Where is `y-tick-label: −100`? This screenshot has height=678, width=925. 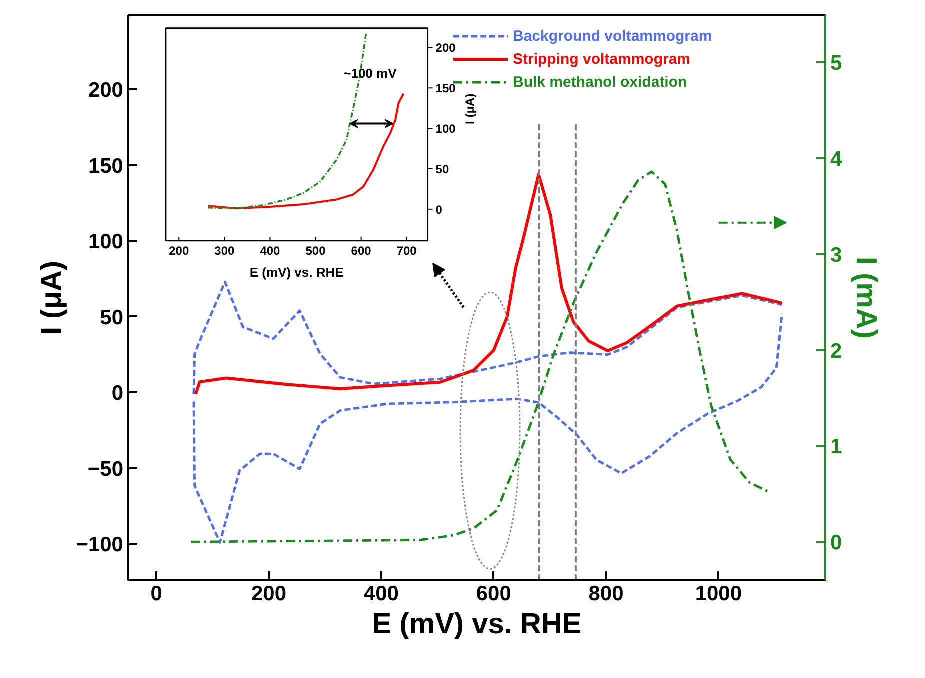
y-tick-label: −100 is located at coordinates (100, 545).